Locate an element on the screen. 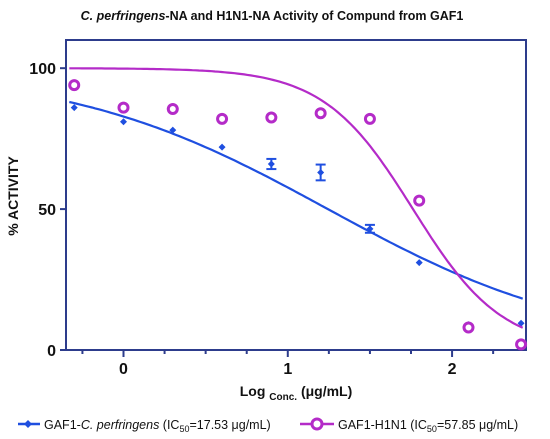 The image size is (550, 439). y-tick-label: 0 is located at coordinates (51, 351).